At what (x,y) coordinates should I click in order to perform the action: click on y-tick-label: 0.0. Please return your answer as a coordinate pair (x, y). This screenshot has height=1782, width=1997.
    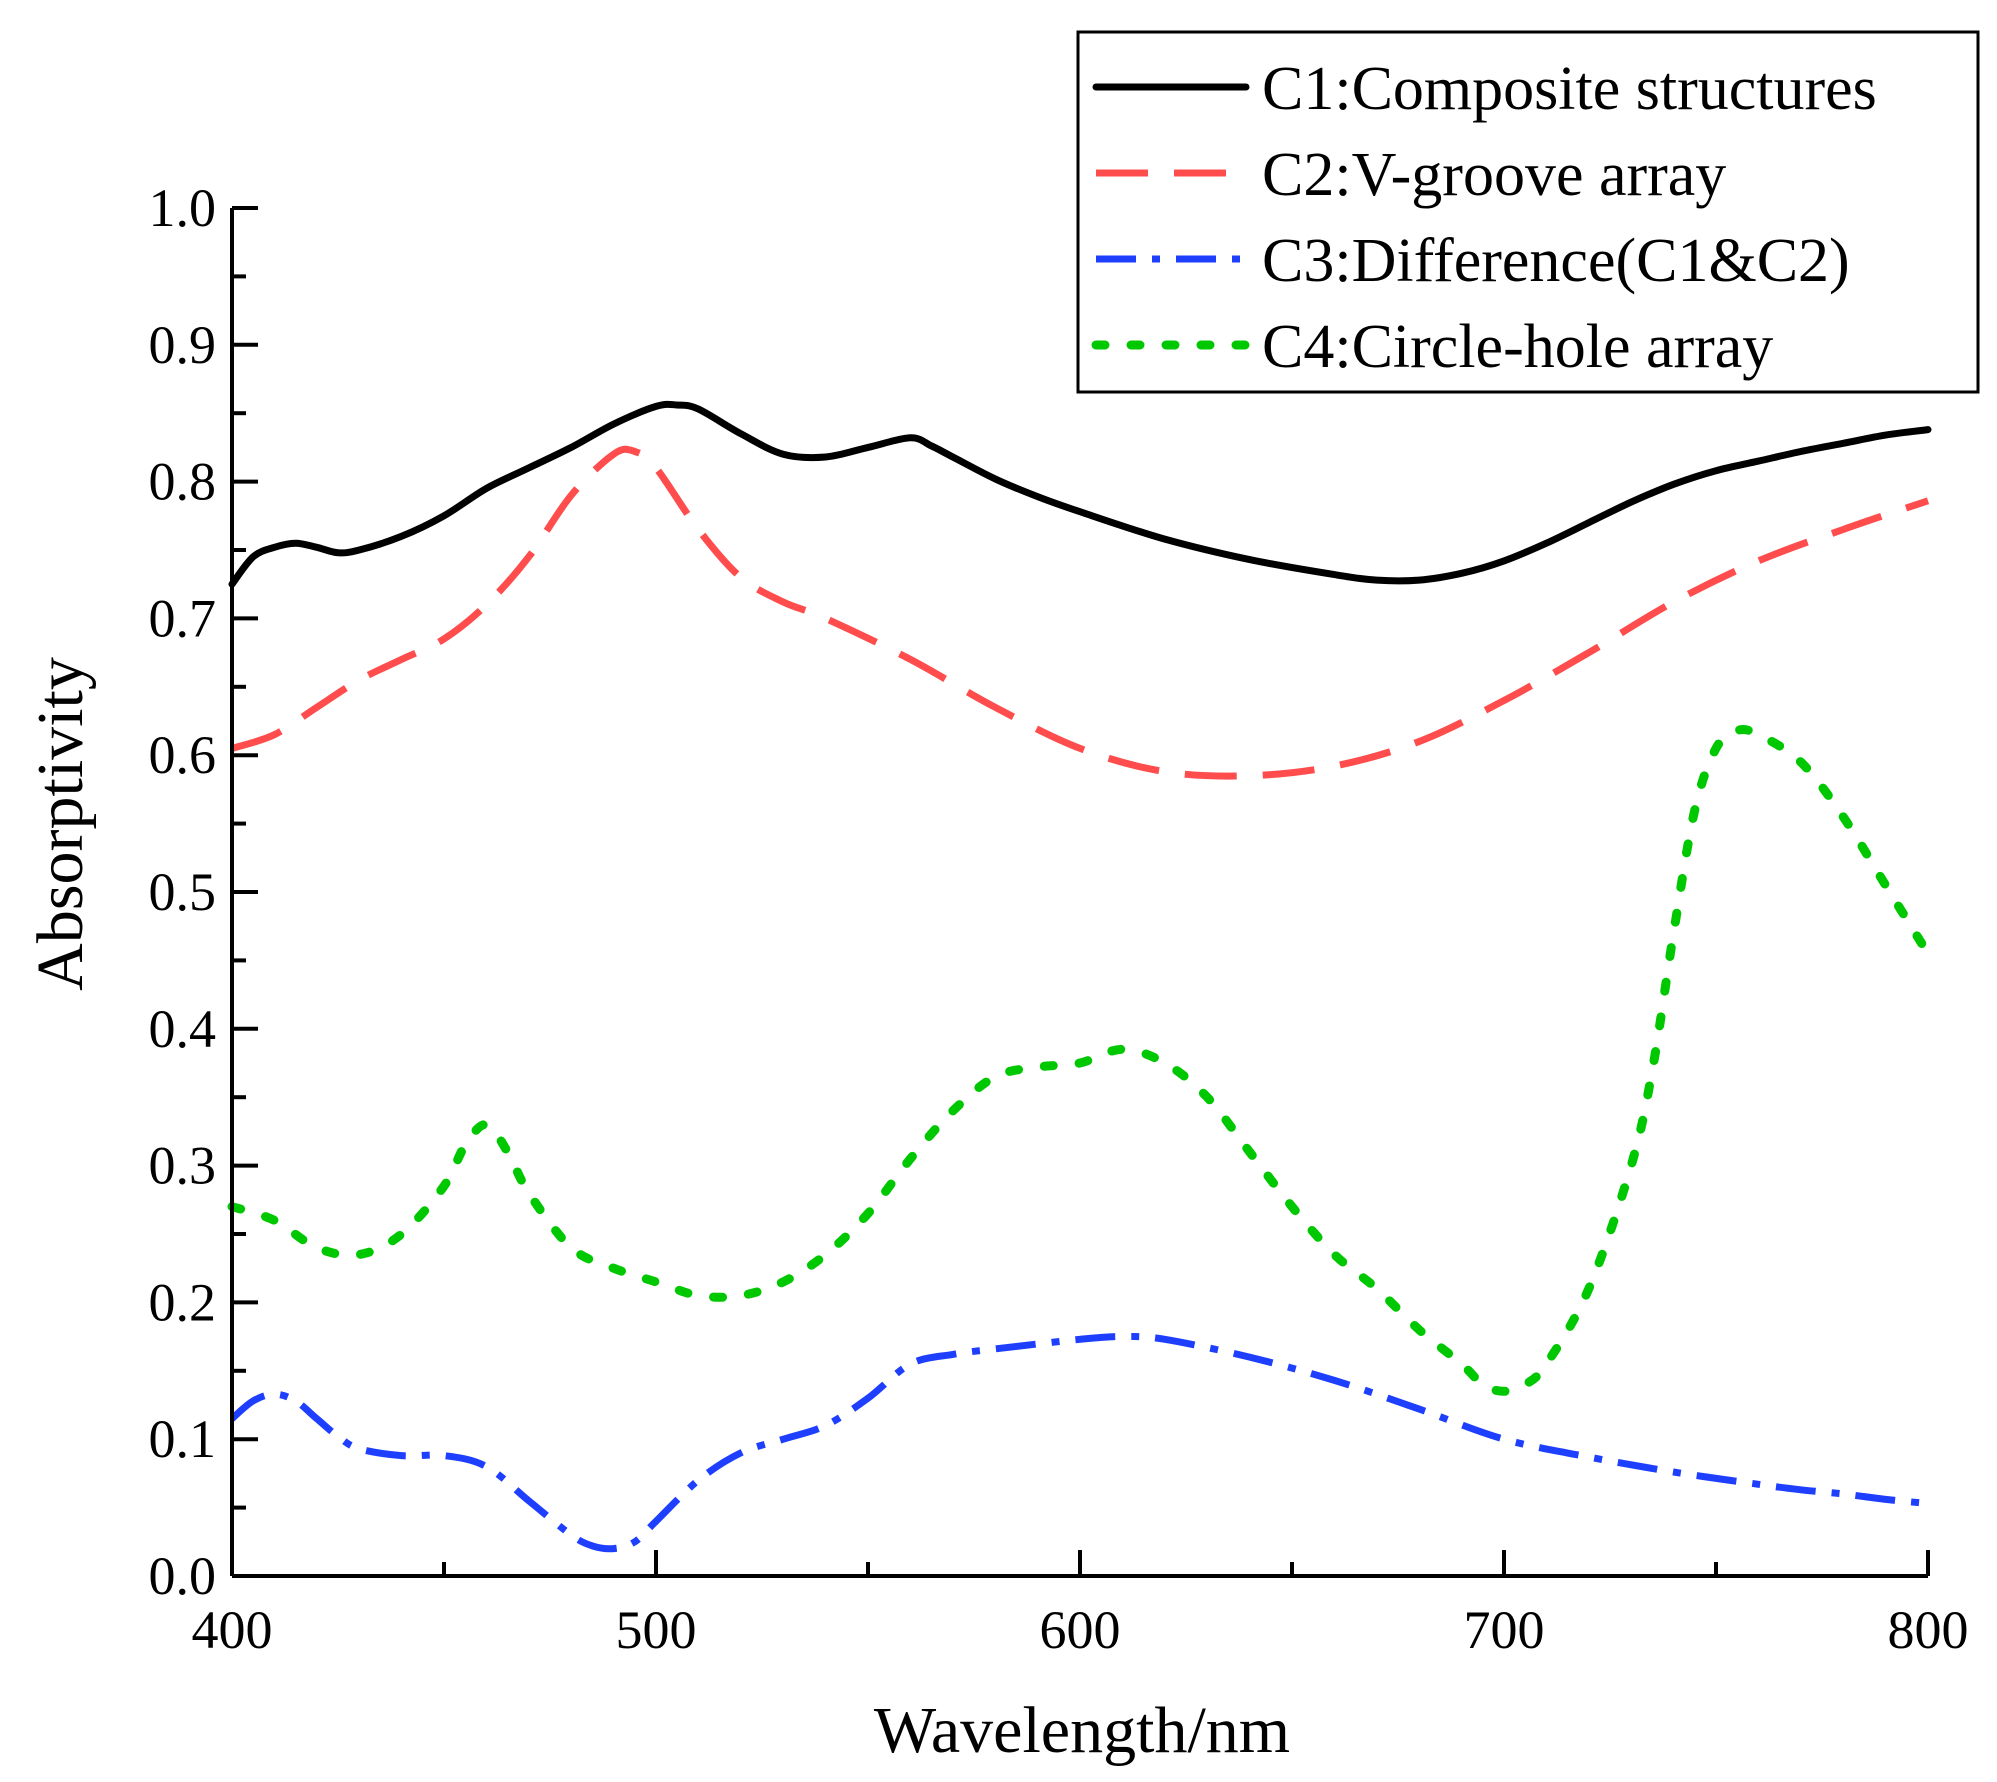
    Looking at the image, I should click on (183, 1576).